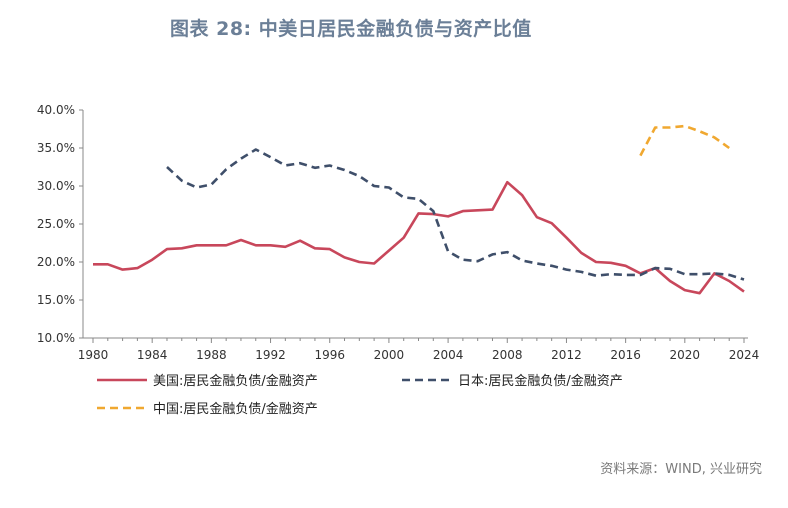 The width and height of the screenshot is (788, 508). I want to click on legend-item-us: 美国:居民金融负债/金融资产, so click(207, 381).